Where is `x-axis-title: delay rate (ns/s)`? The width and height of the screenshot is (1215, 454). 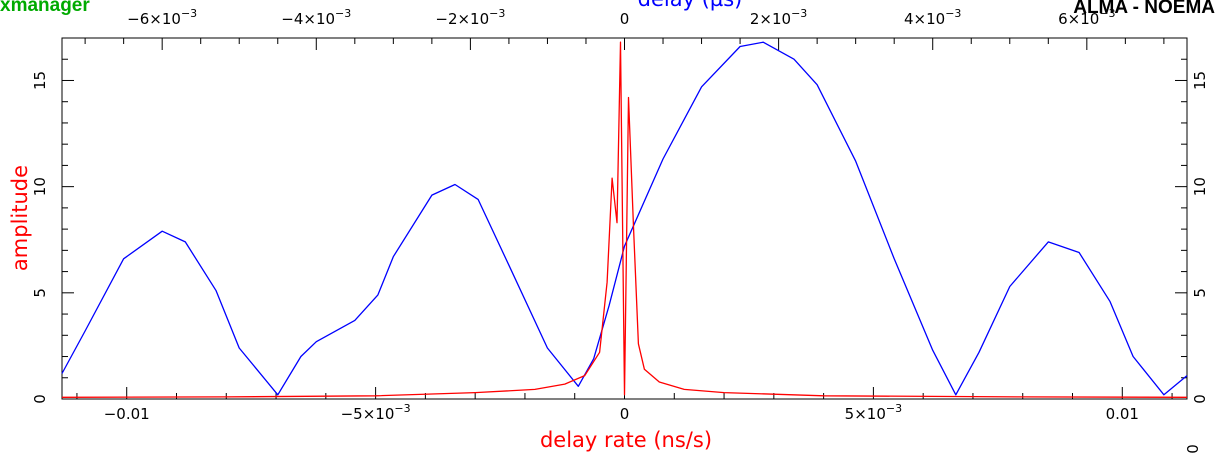 x-axis-title: delay rate (ns/s) is located at coordinates (626, 440).